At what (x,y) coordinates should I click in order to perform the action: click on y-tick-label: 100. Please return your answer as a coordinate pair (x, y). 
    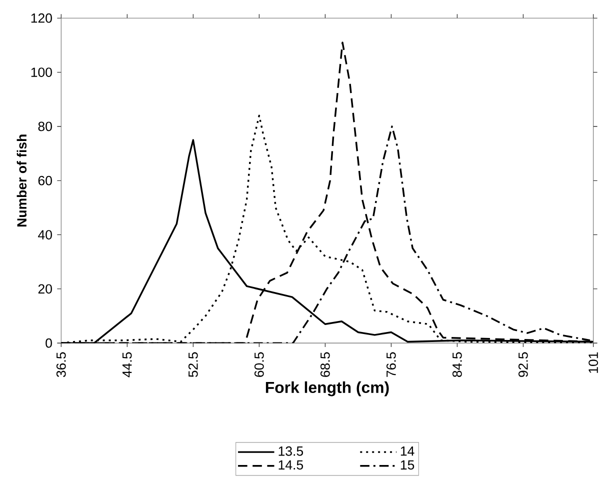
    Looking at the image, I should click on (41, 72).